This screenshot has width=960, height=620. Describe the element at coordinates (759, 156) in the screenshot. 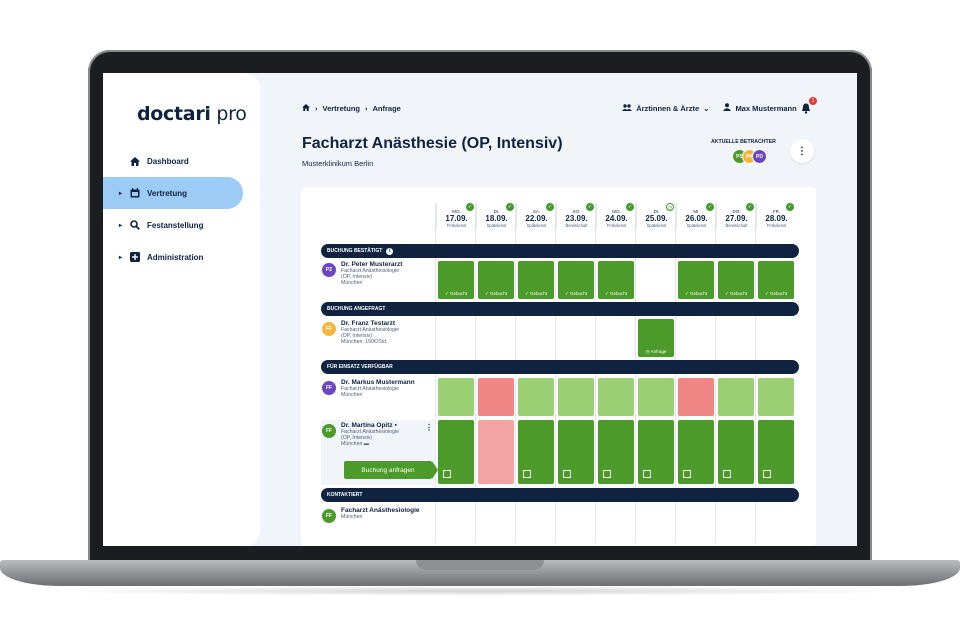

I see `avatar: PD` at that location.